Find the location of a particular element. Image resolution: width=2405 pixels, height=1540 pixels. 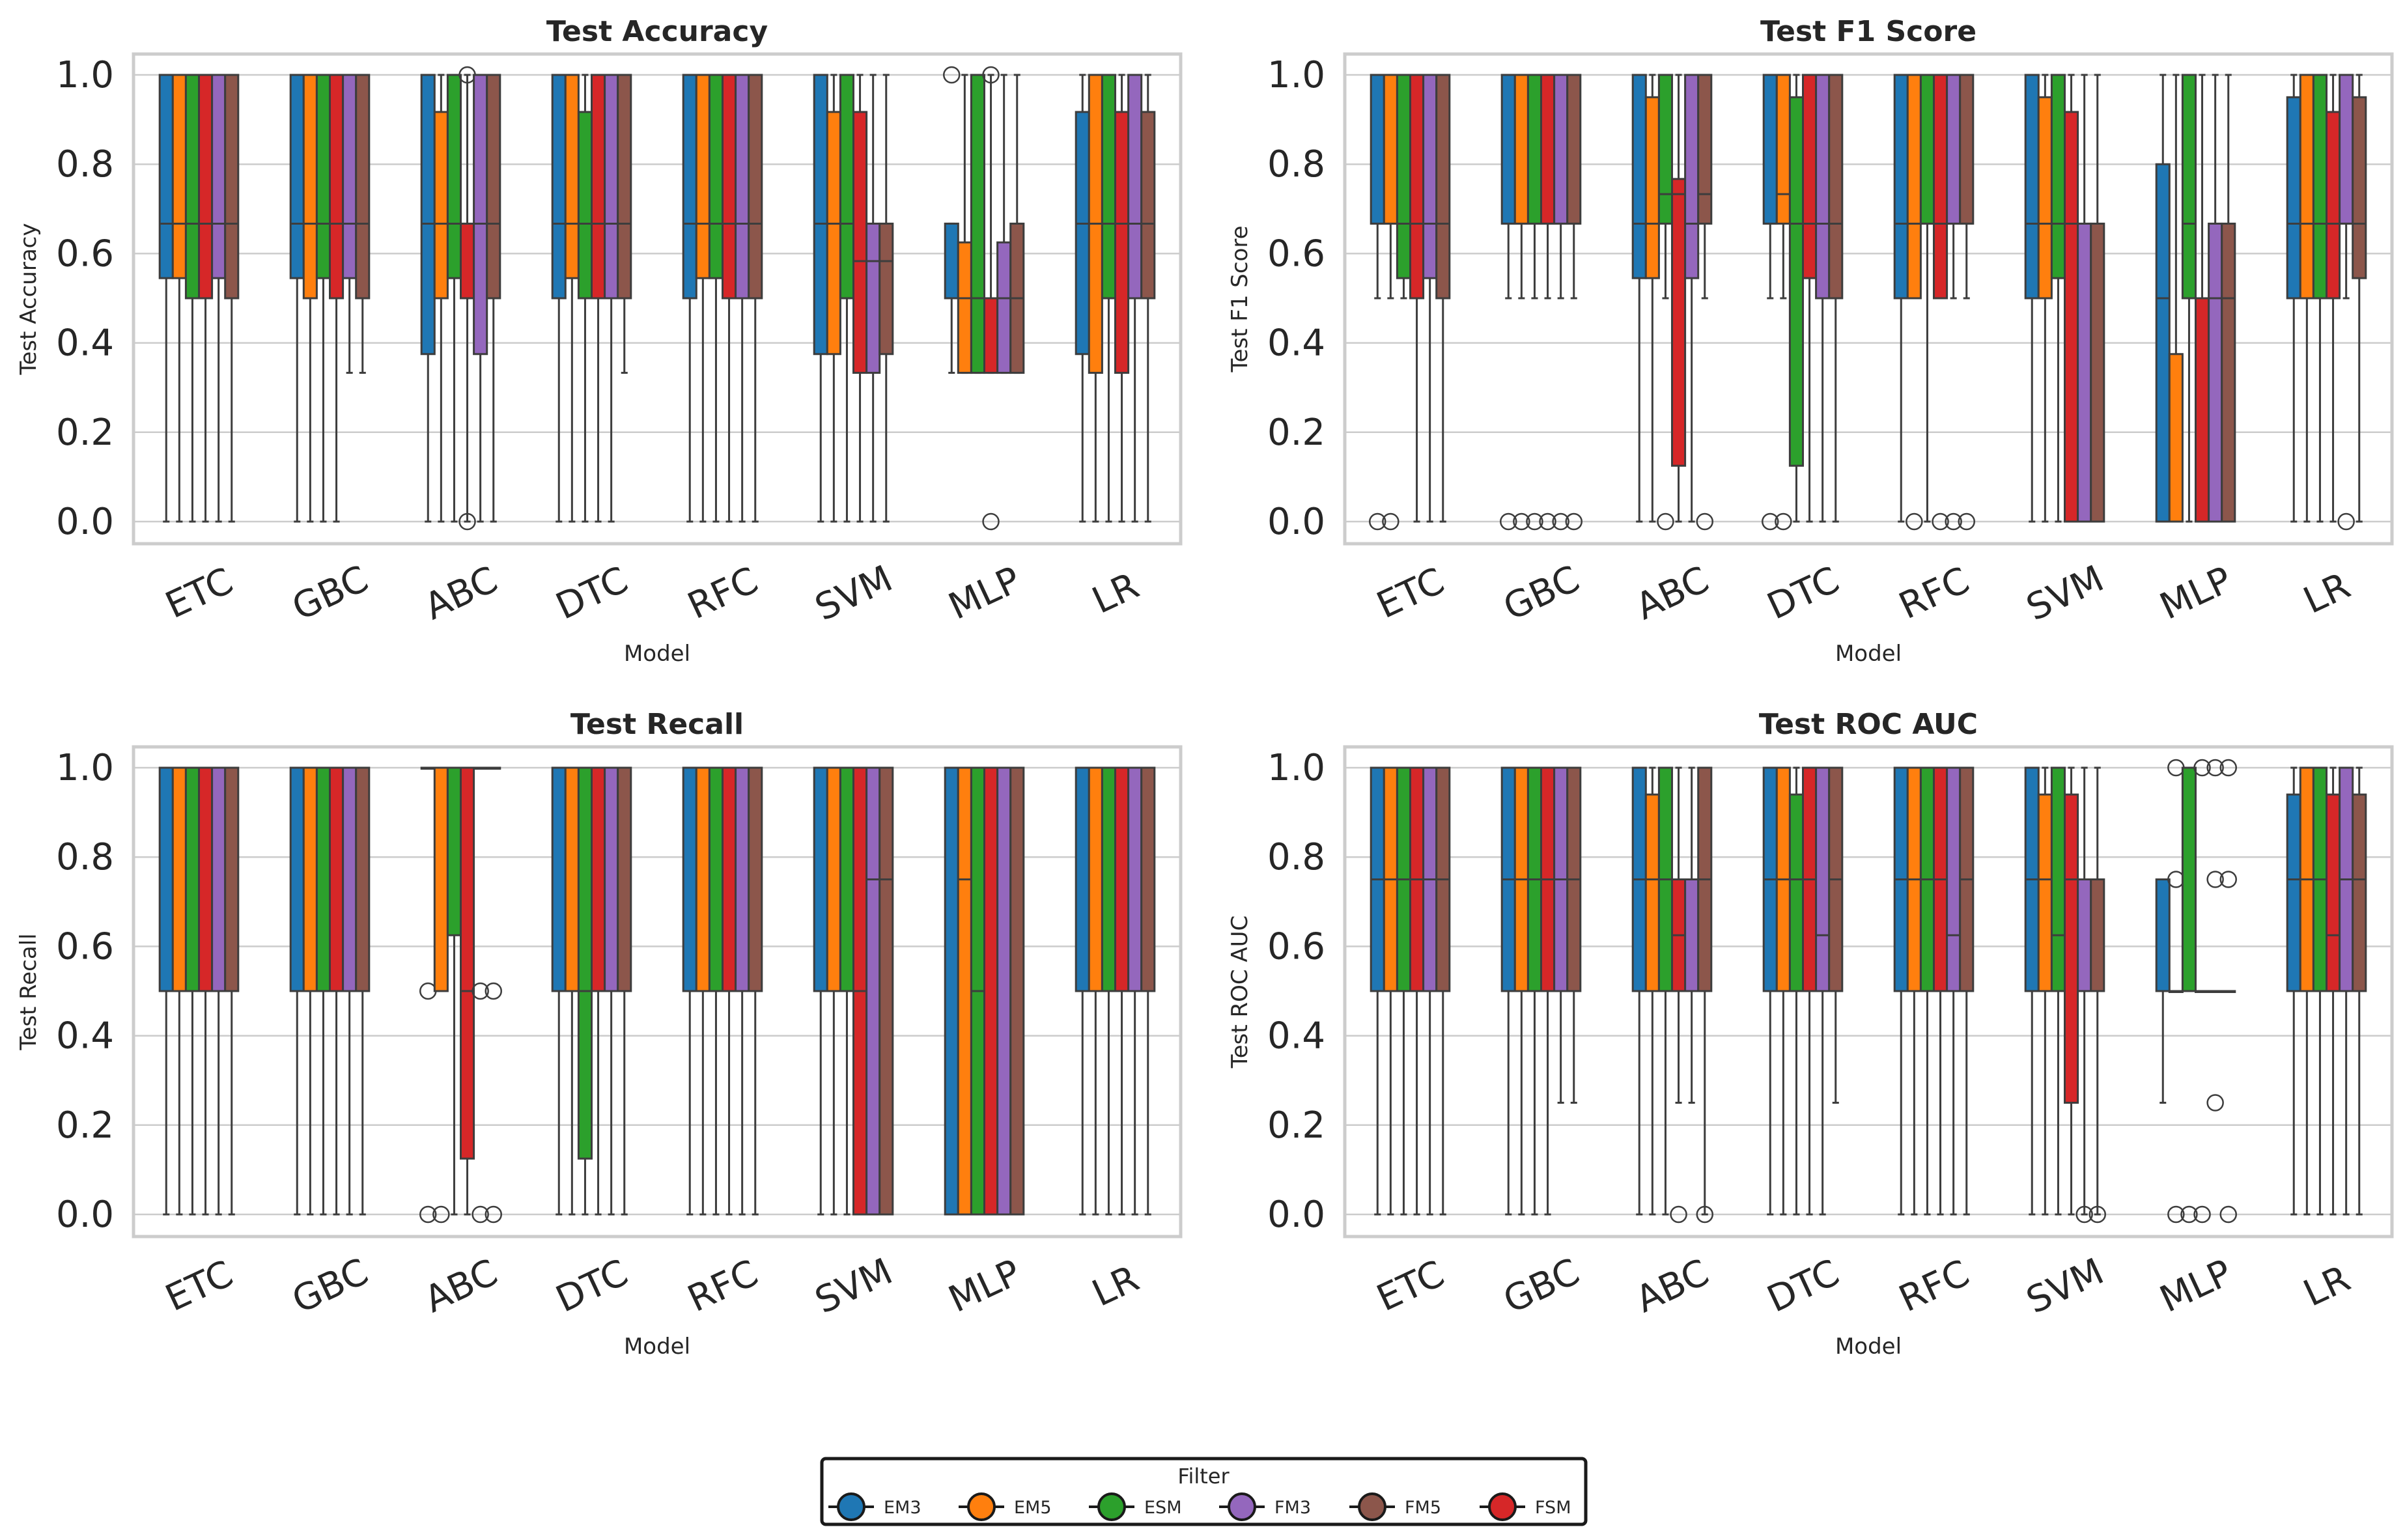

box-abc-fsm is located at coordinates (467, 299).